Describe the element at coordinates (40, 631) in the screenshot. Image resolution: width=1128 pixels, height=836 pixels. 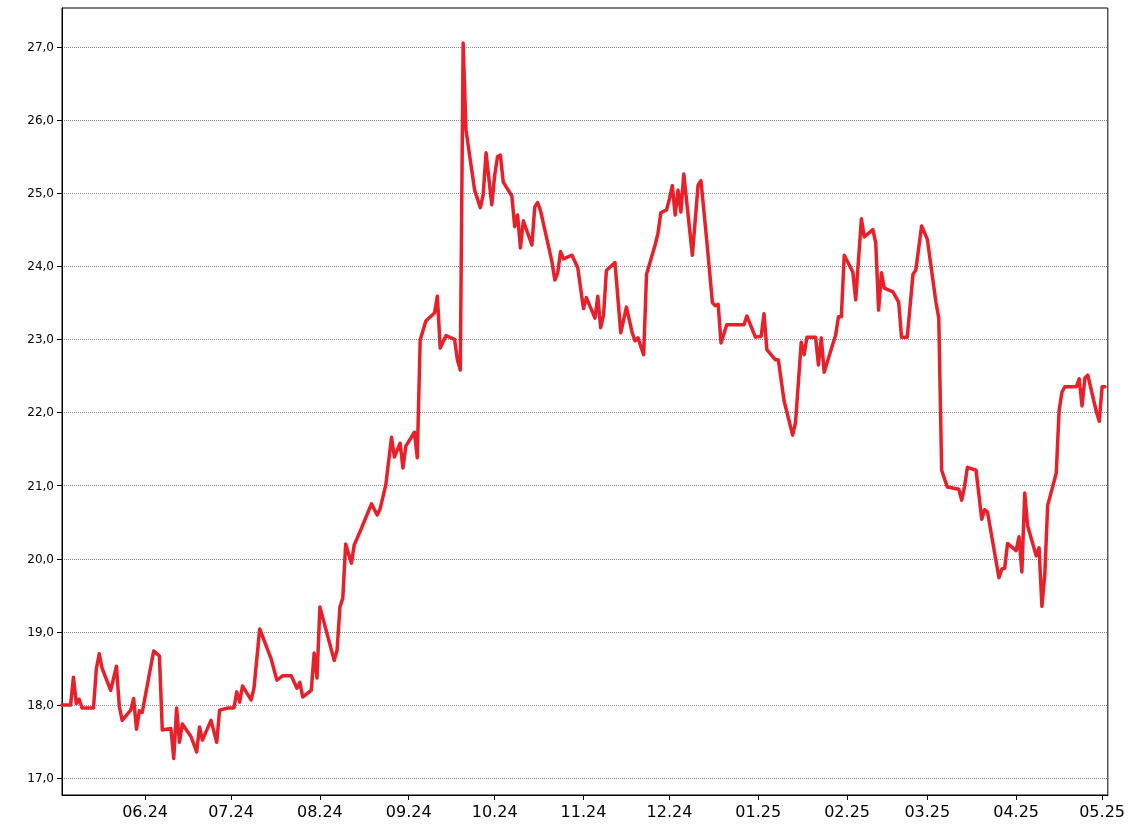
I see `y-tick-label: 19,0` at that location.